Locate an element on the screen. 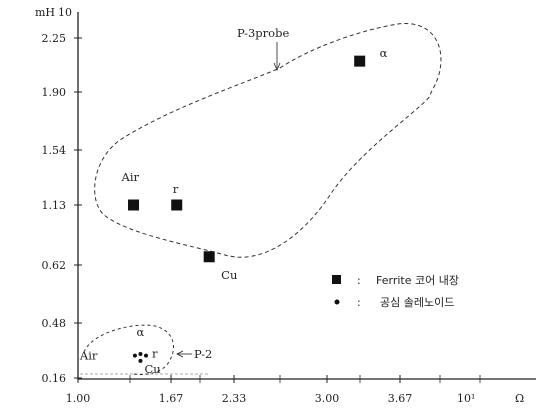 The height and width of the screenshot is (408, 538). y-tick-label: 1.90 is located at coordinates (54, 92).